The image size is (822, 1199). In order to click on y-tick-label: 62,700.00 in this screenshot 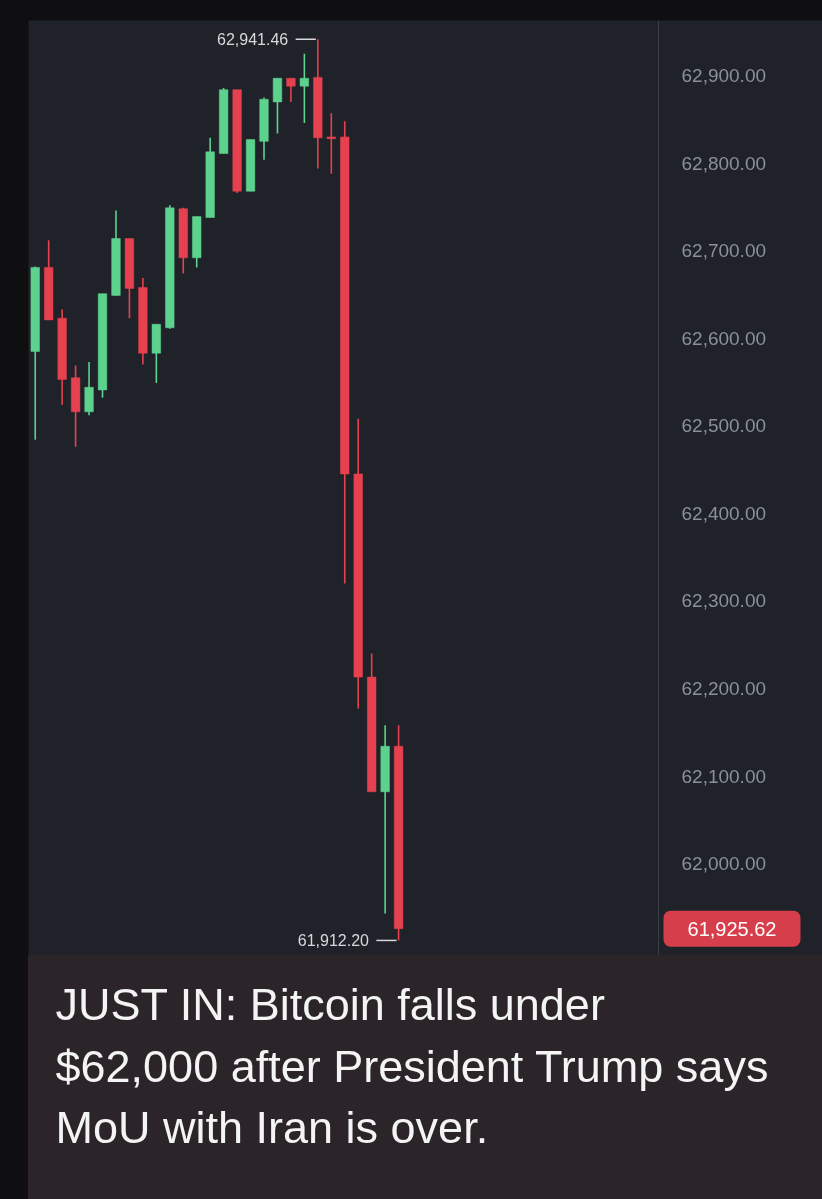, I will do `click(724, 251)`.